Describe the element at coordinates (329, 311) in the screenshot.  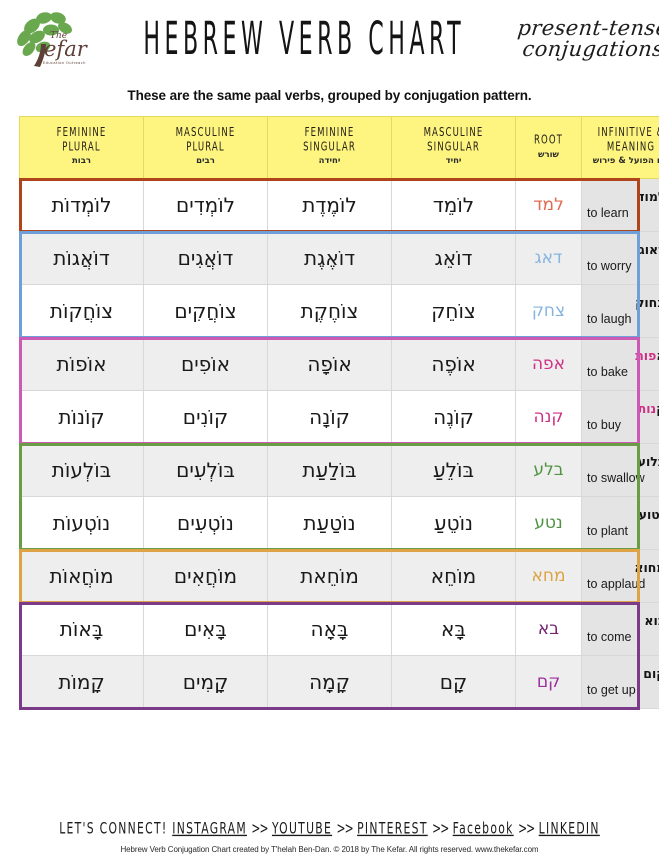
I see `cell-feminine-singular: צוֹחֶקֶת` at that location.